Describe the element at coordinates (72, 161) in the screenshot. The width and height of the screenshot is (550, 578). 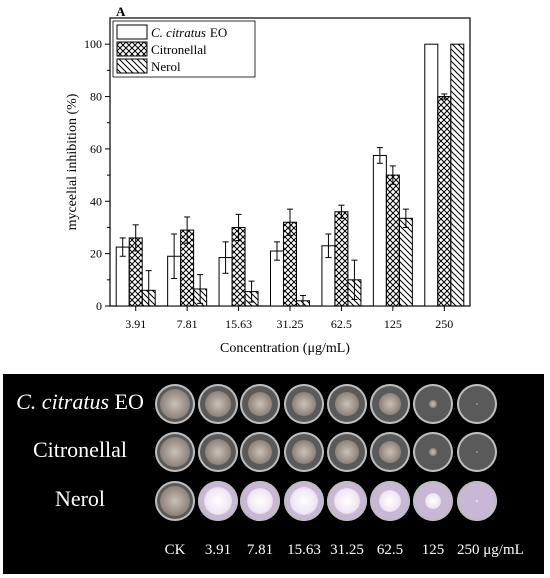
I see `y-axis-label: myceelial inhibition (%)` at that location.